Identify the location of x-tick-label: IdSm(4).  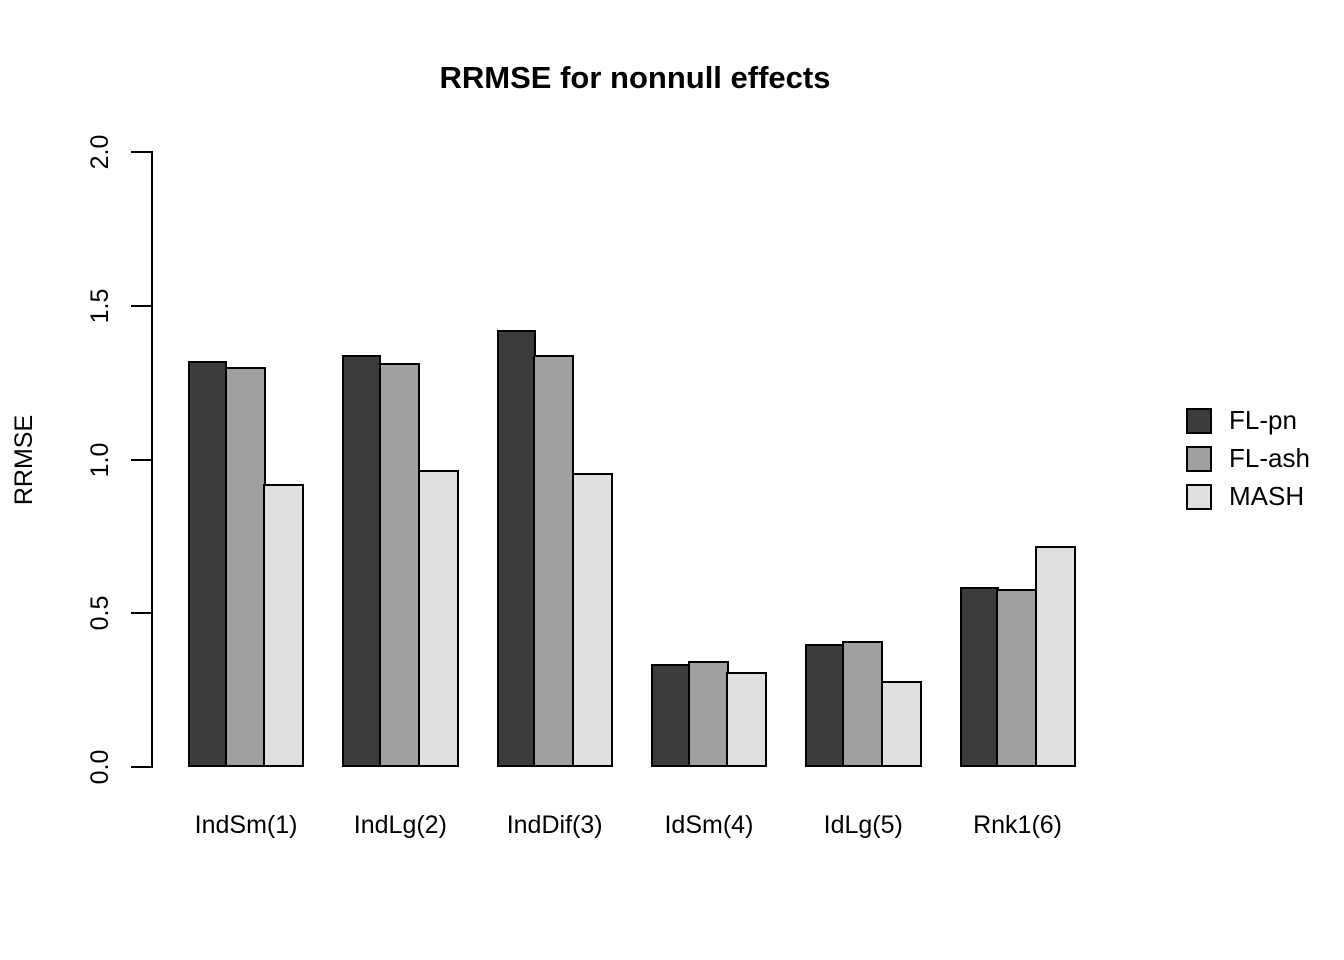
(709, 825).